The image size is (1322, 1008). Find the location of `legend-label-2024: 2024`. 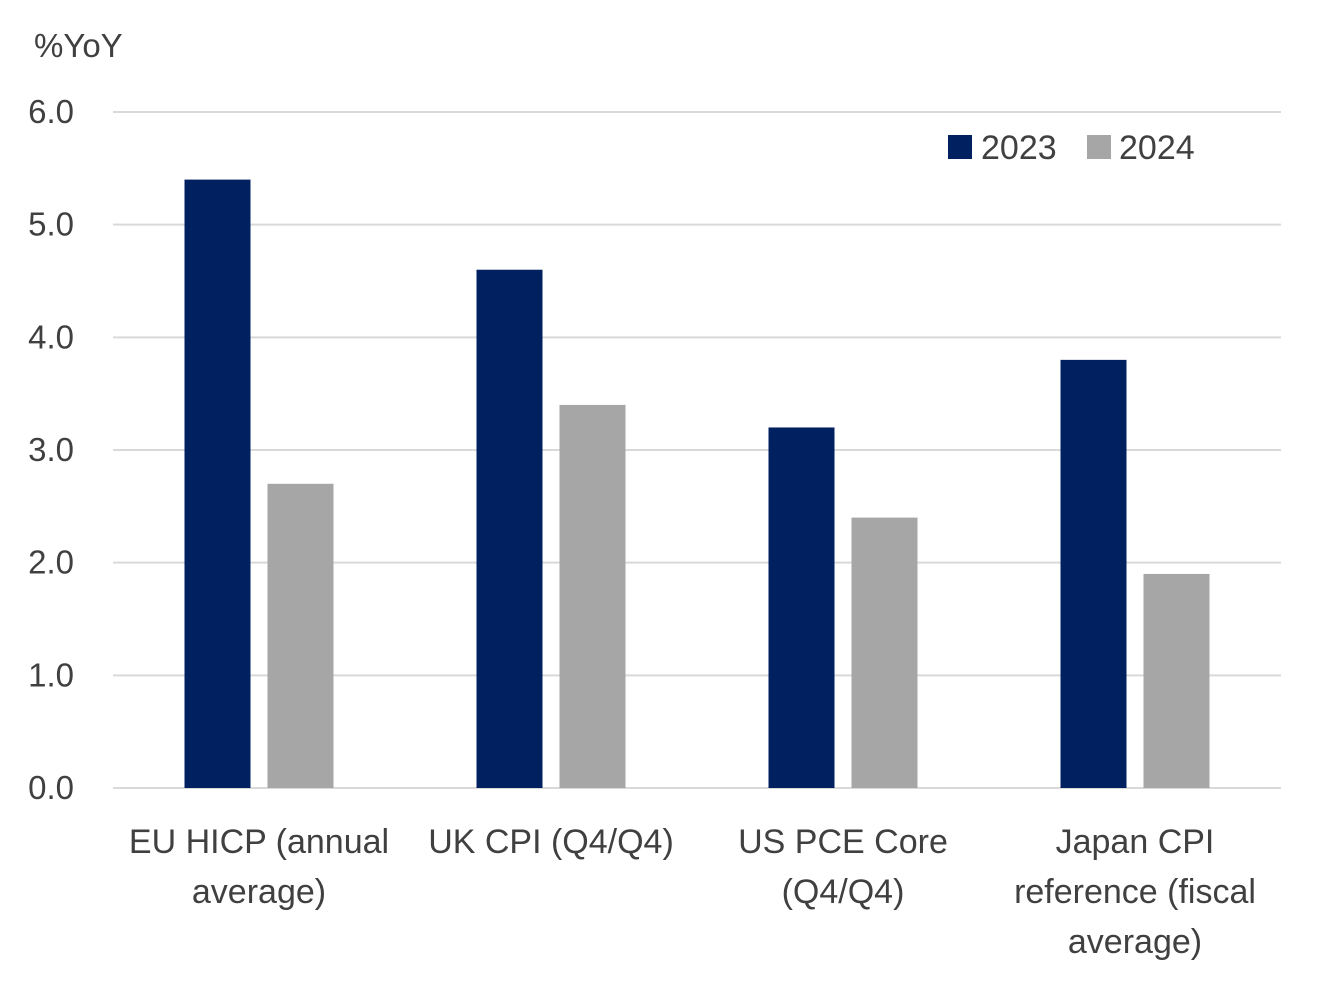

legend-label-2024: 2024 is located at coordinates (1157, 148).